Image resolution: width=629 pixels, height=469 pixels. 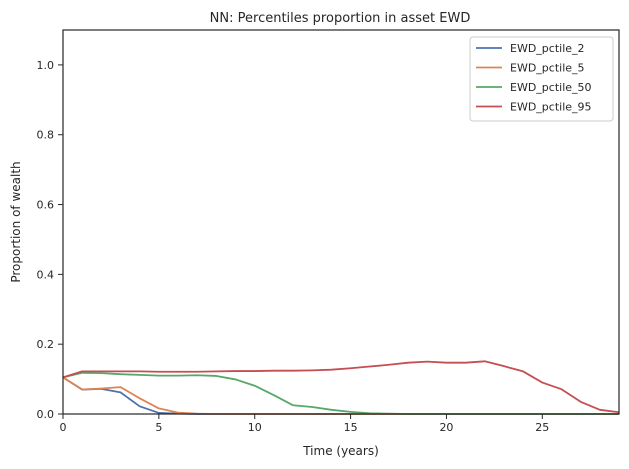 I want to click on y-tick-label: 0.0, so click(x=46, y=414).